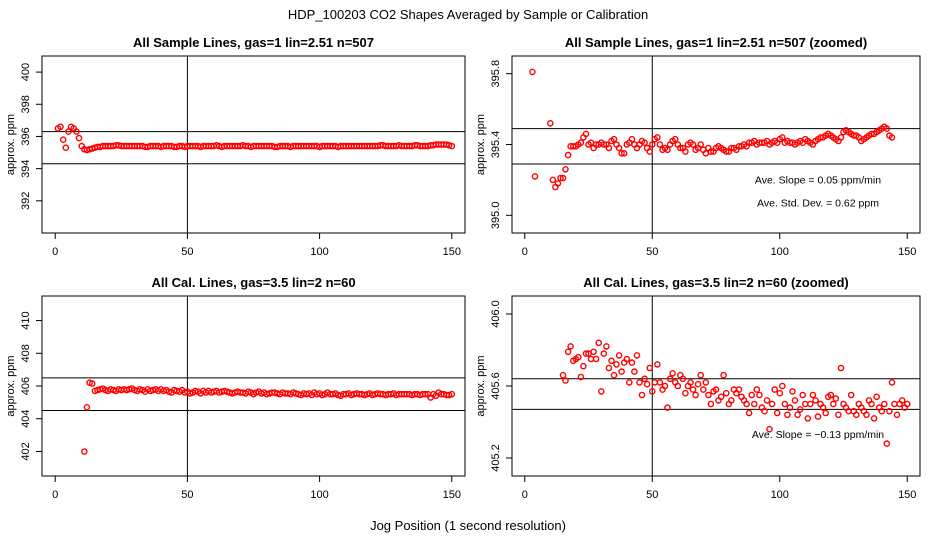  I want to click on y-tick-label: 395.8, so click(496, 74).